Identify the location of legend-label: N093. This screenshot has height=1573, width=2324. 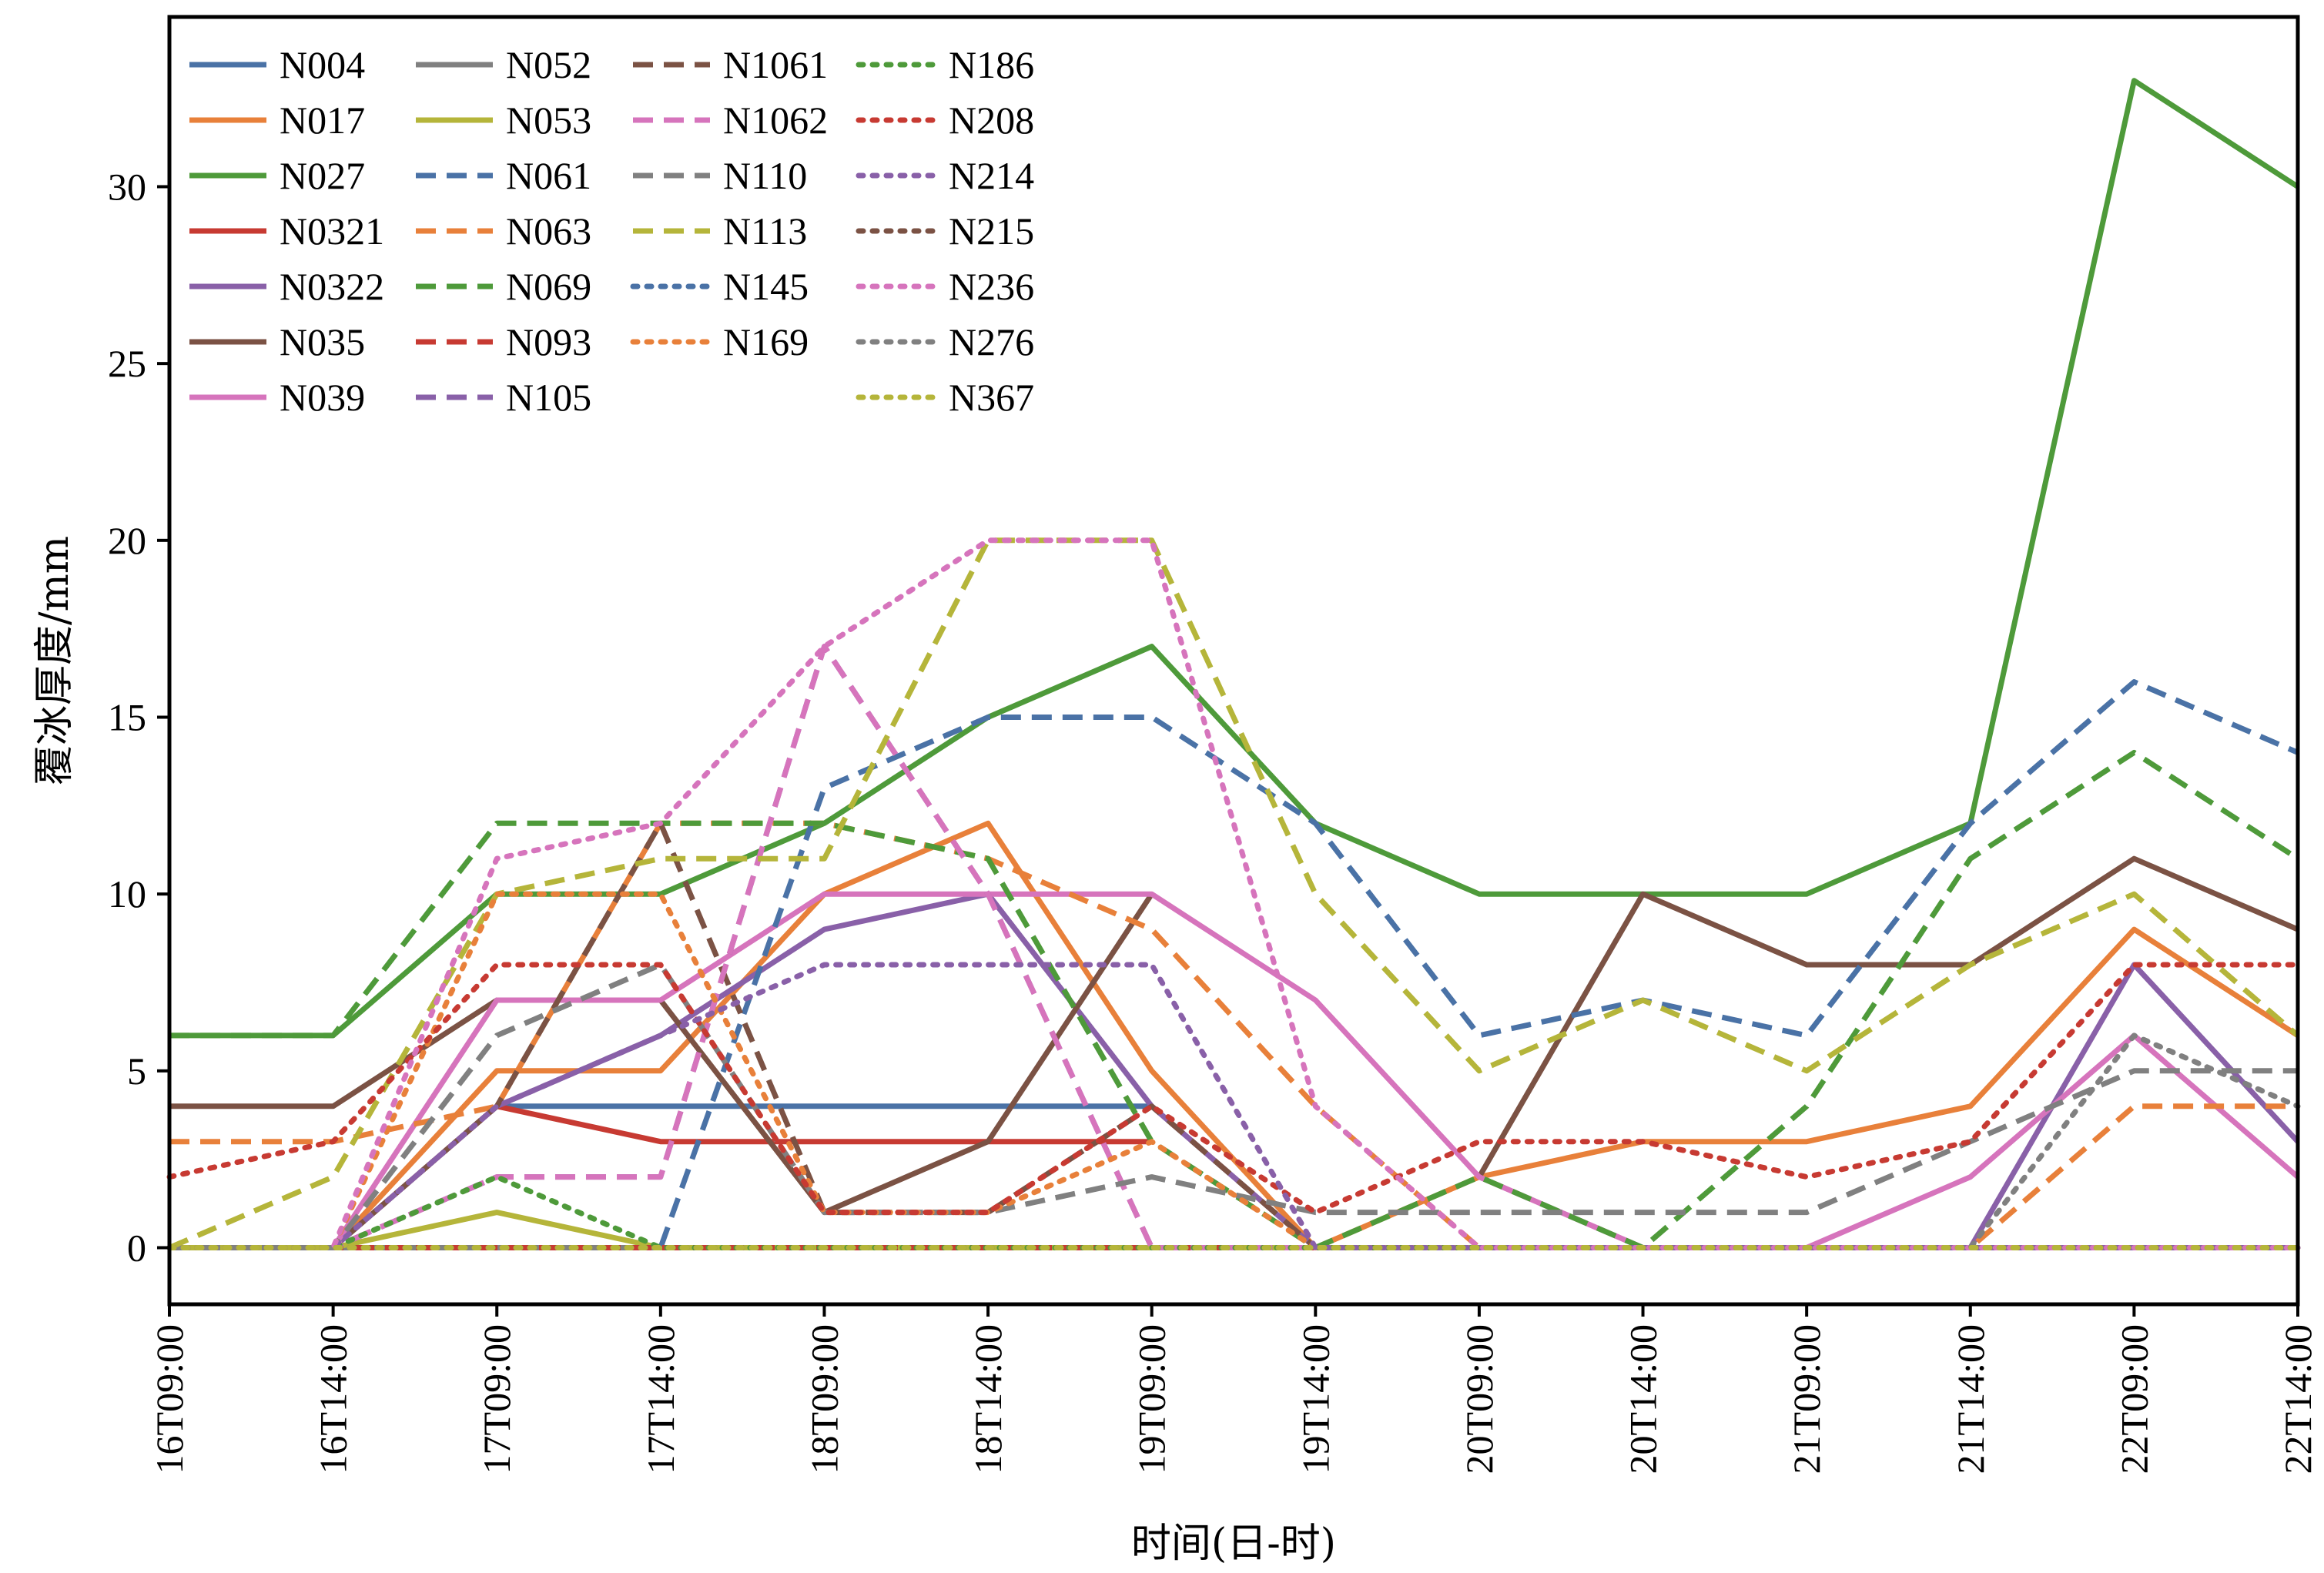
(548, 341).